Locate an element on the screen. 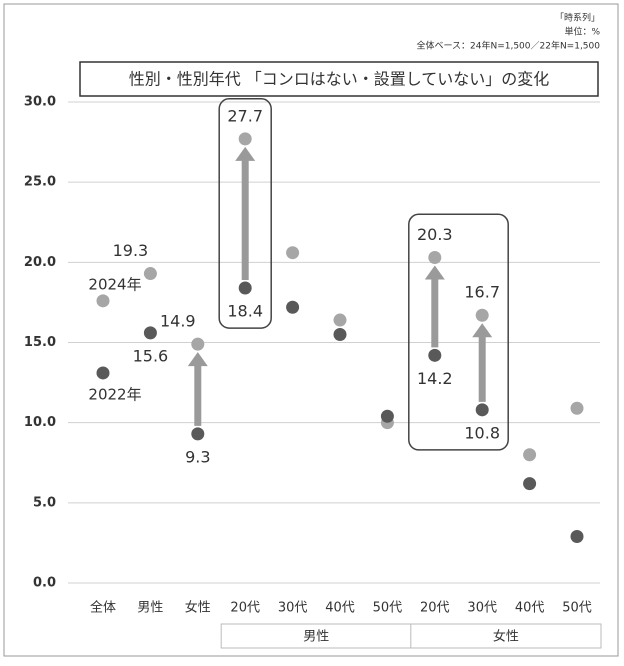 This screenshot has width=624, height=666. group-label: 女性 is located at coordinates (506, 637).